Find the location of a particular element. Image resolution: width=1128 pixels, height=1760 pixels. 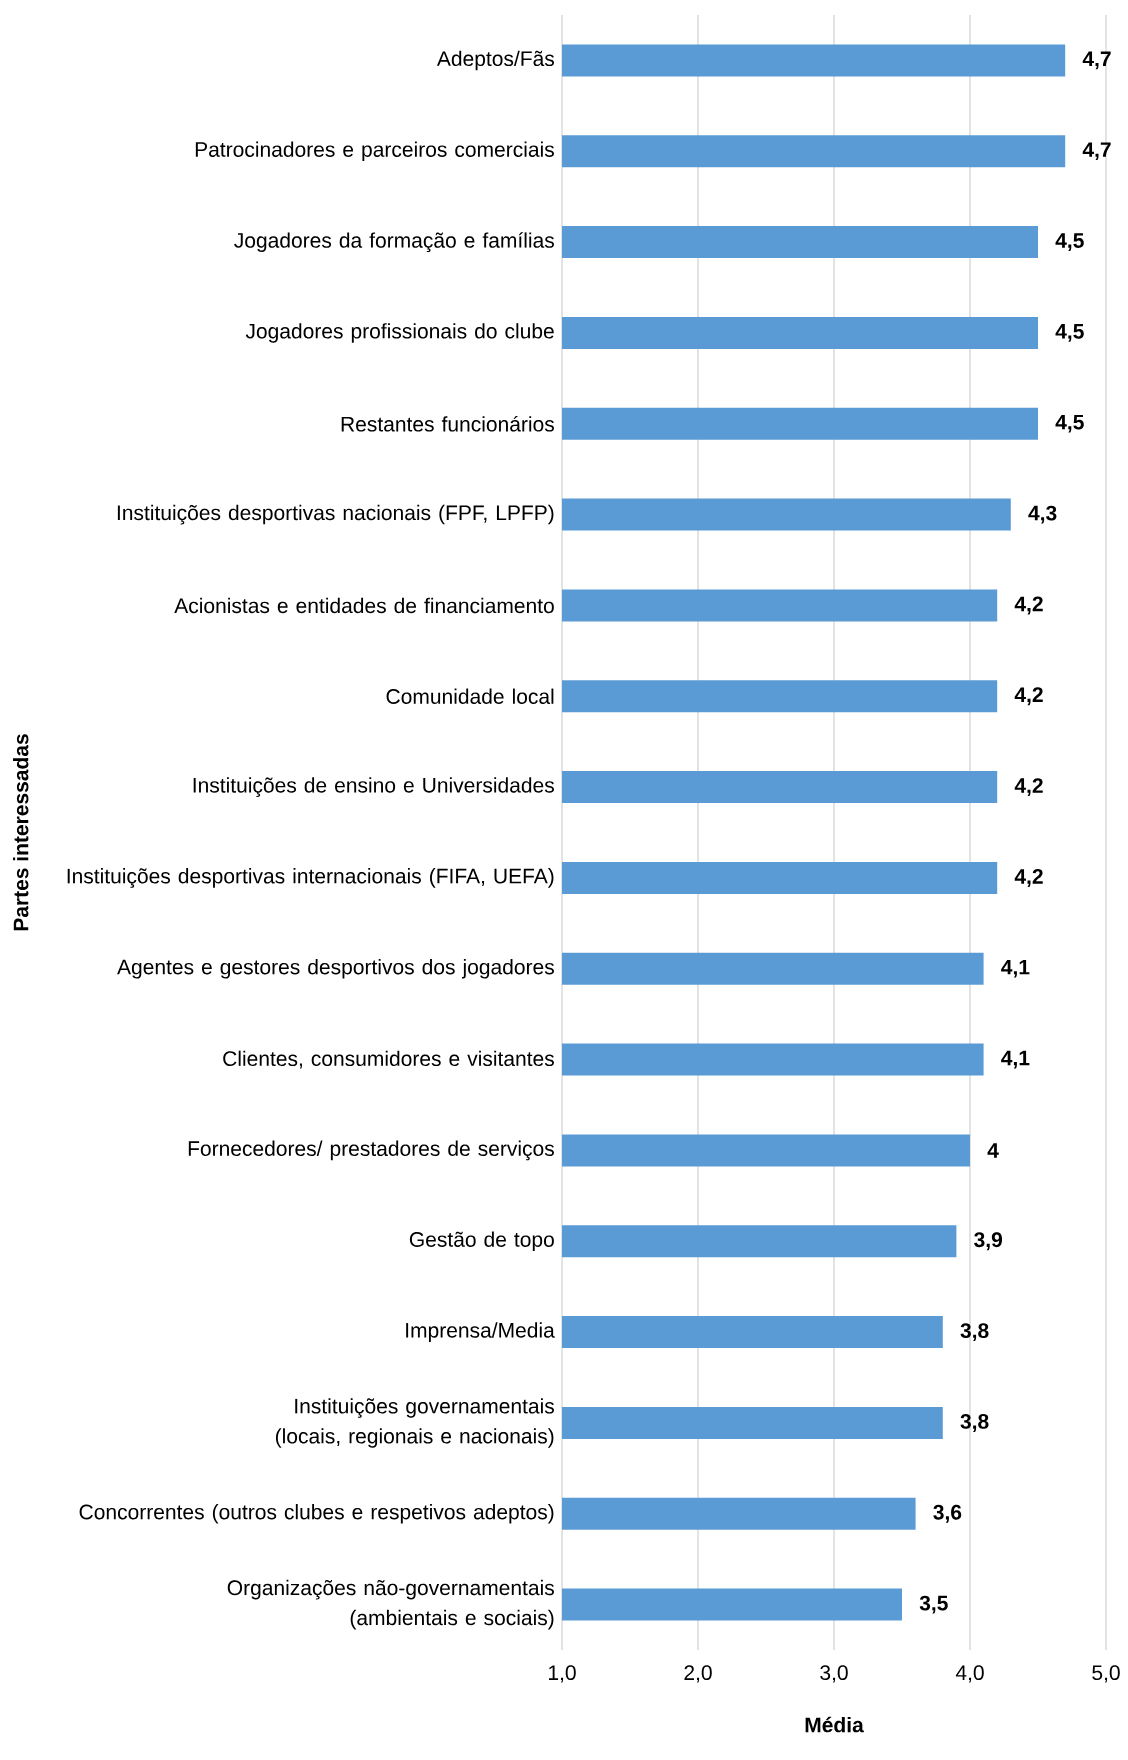

x-tick-label: 5,0 is located at coordinates (1106, 1674).